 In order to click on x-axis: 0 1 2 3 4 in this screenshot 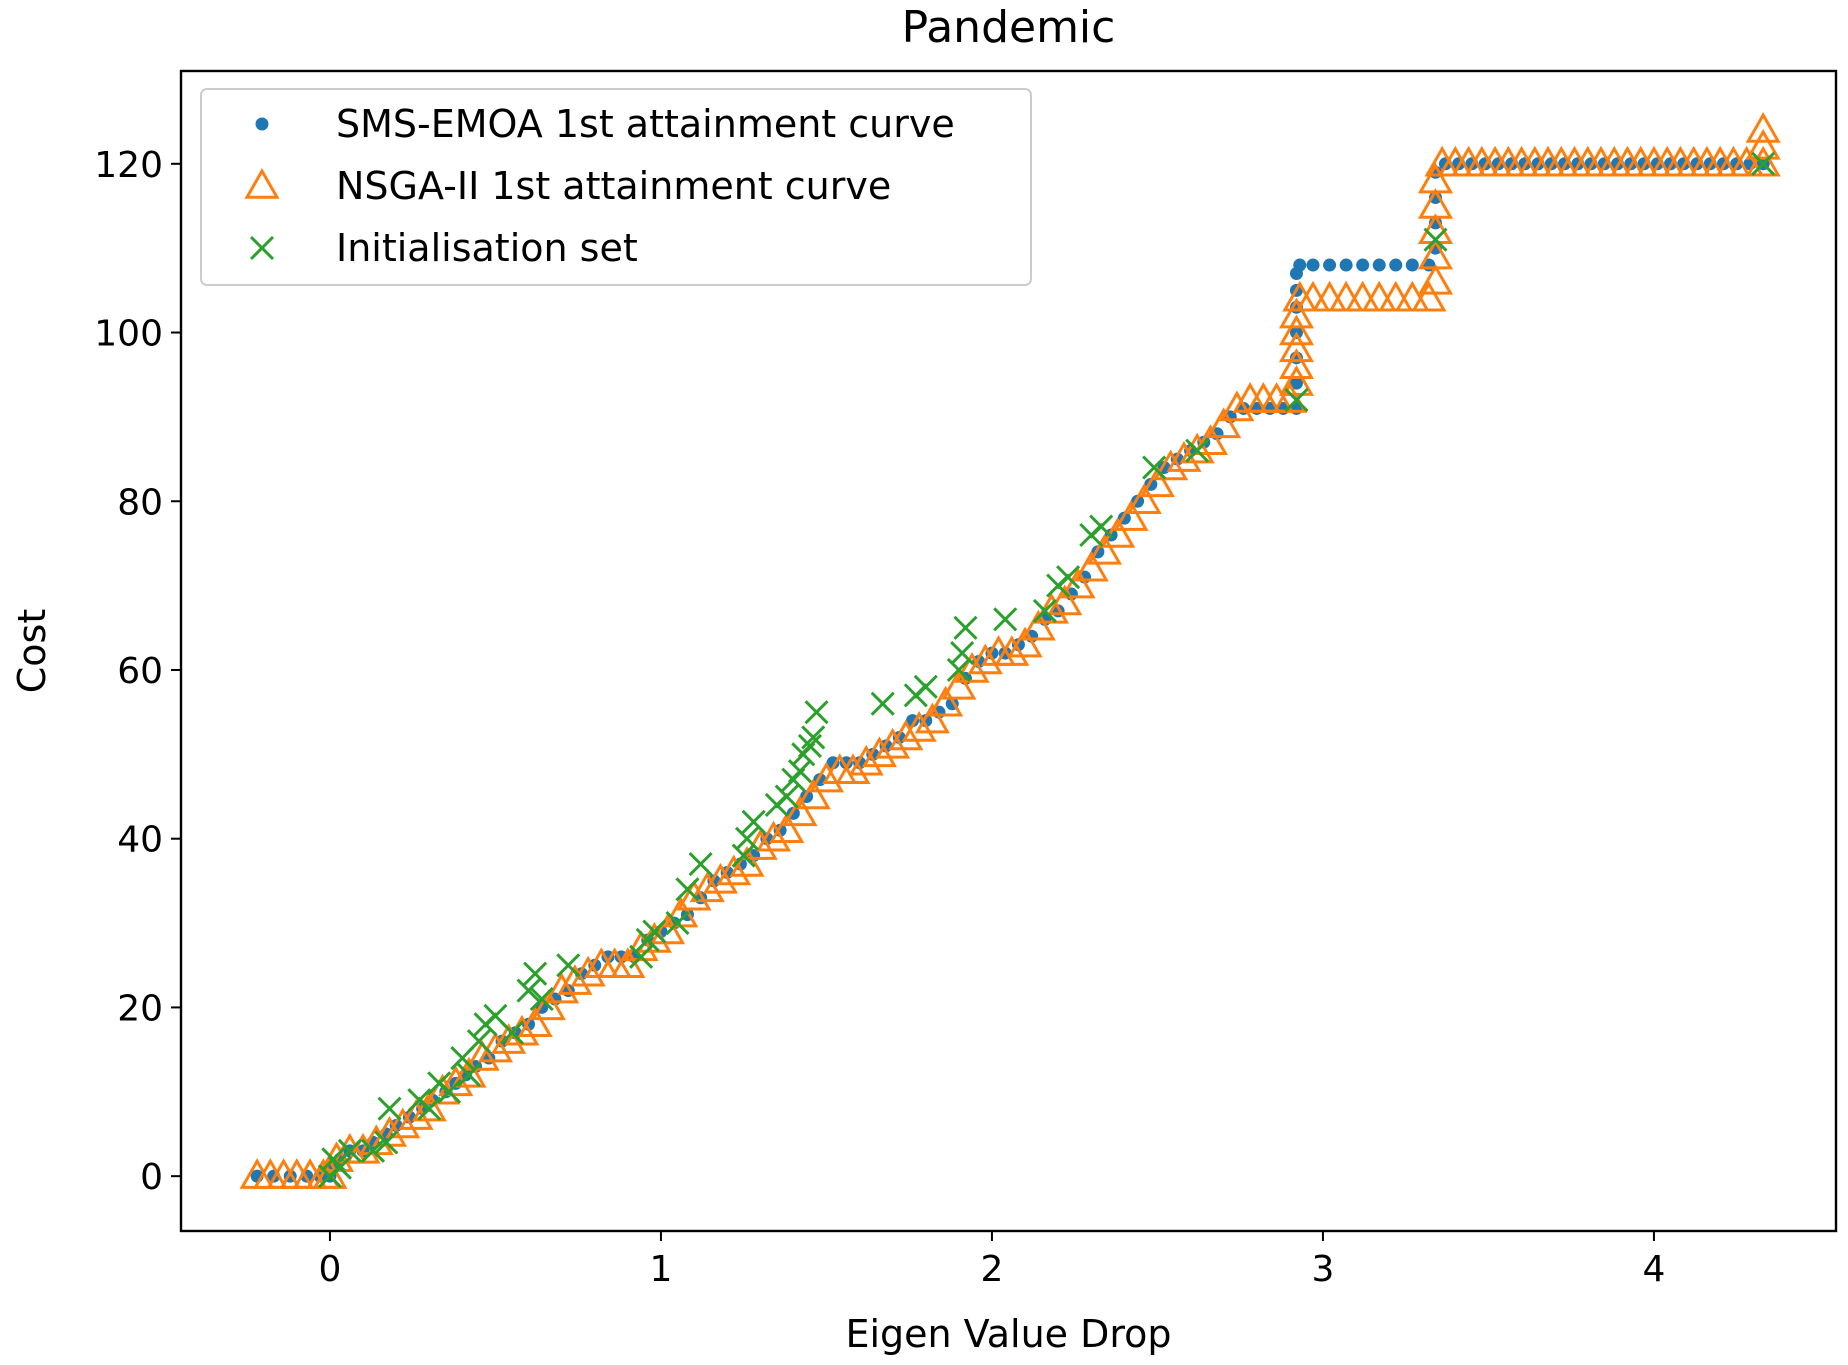, I will do `click(991, 1260)`.